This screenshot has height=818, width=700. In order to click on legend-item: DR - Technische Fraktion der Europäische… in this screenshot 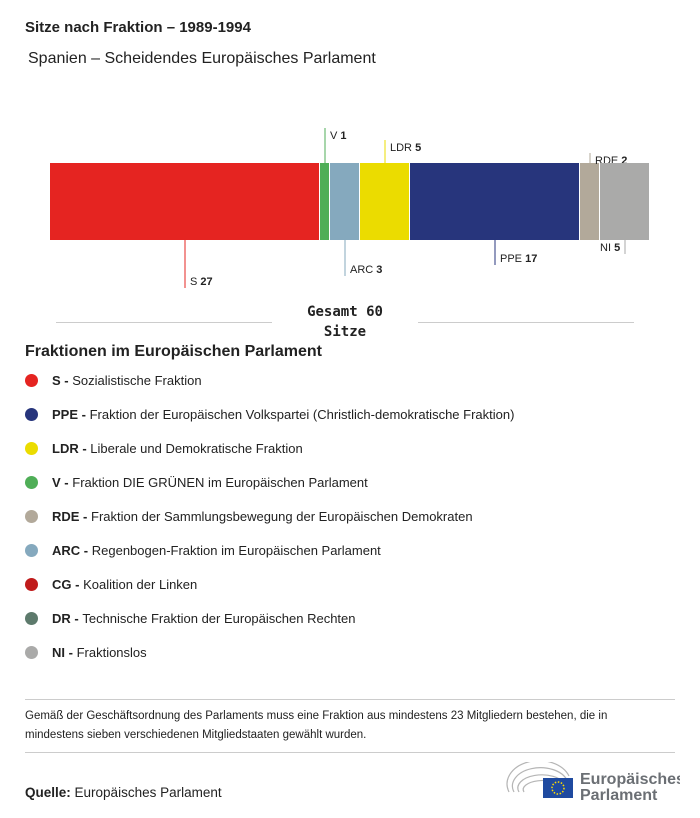, I will do `click(190, 618)`.